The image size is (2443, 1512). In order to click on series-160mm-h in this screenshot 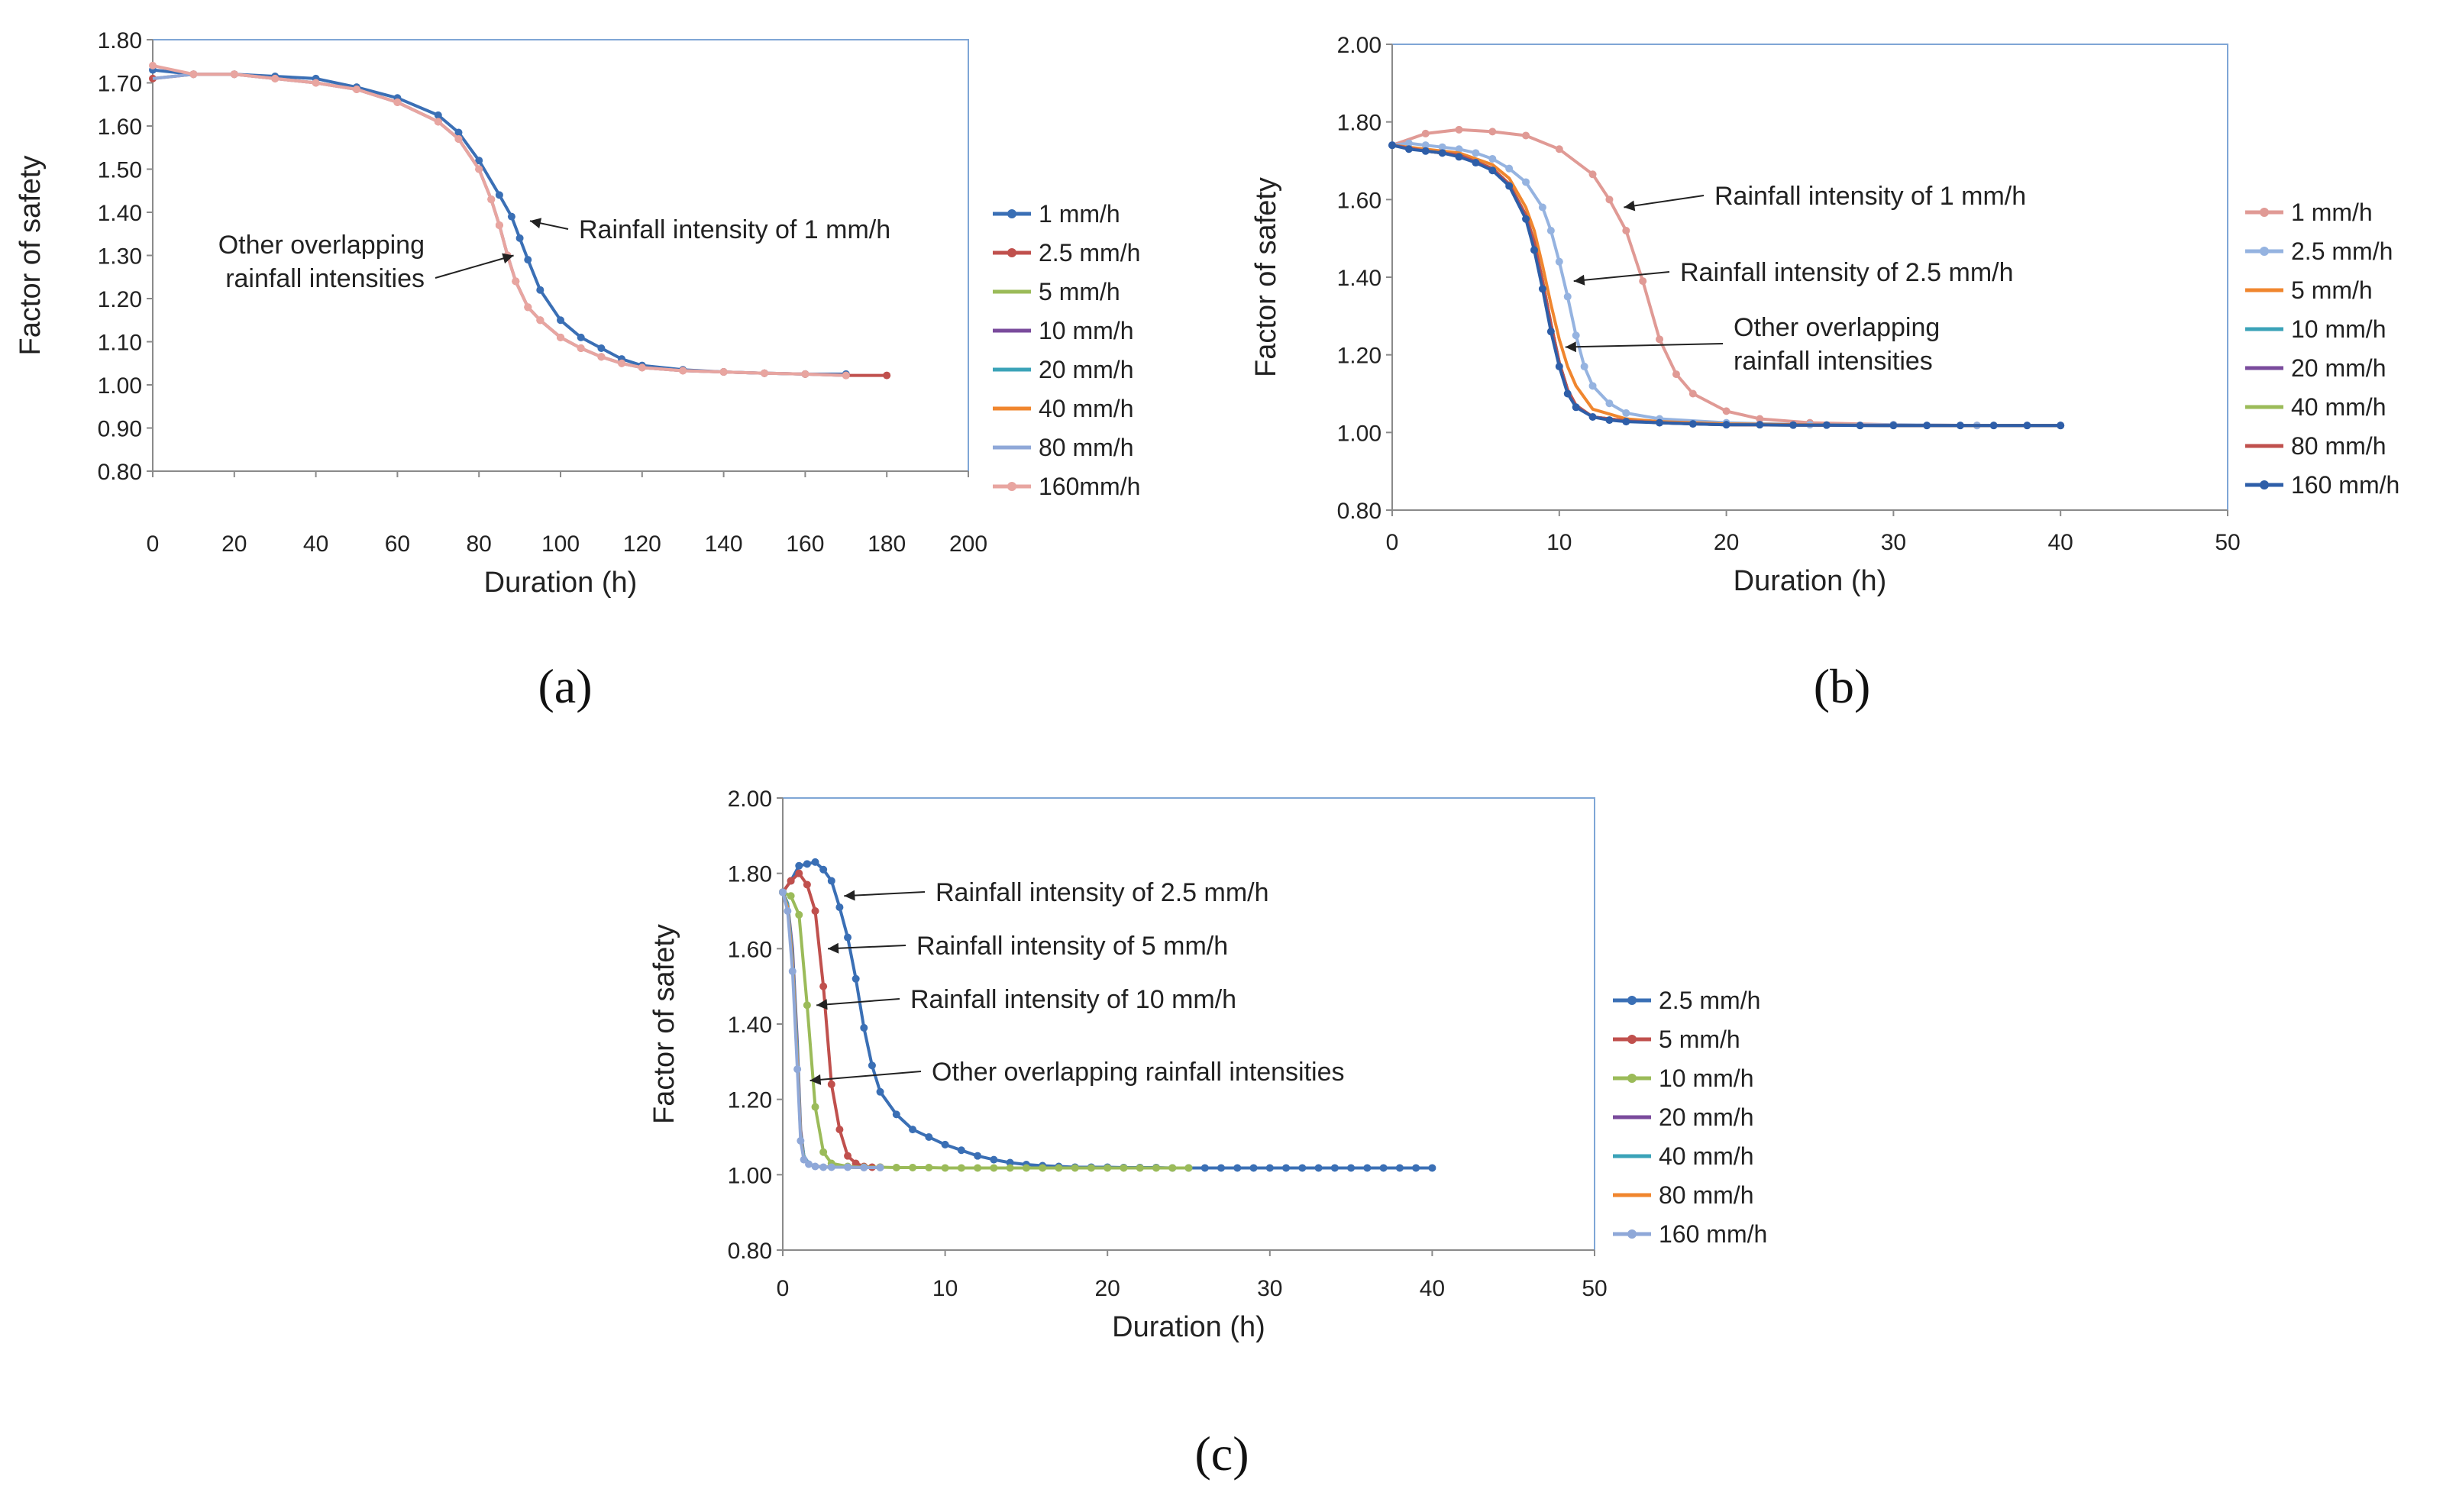, I will do `click(500, 220)`.